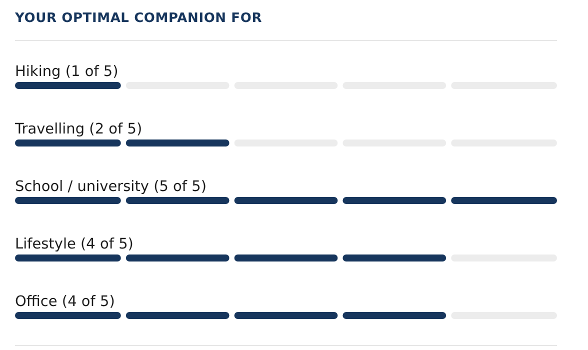  Describe the element at coordinates (49, 130) in the screenshot. I see `category-label: Travelling` at that location.